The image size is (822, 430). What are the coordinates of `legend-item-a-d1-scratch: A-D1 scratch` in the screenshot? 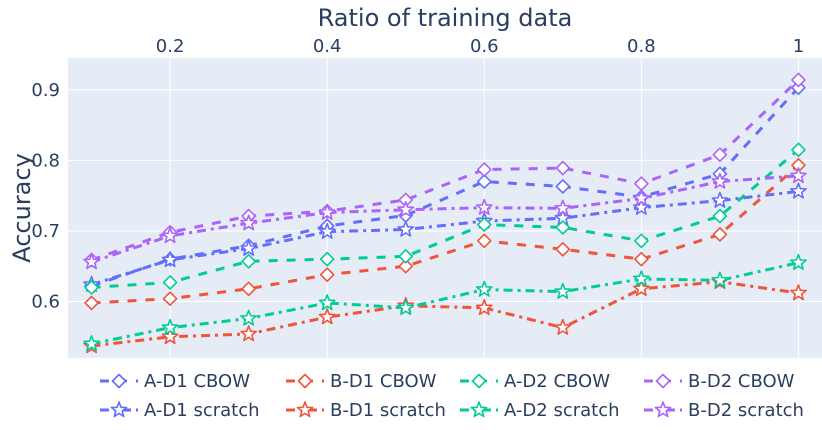 It's located at (180, 410).